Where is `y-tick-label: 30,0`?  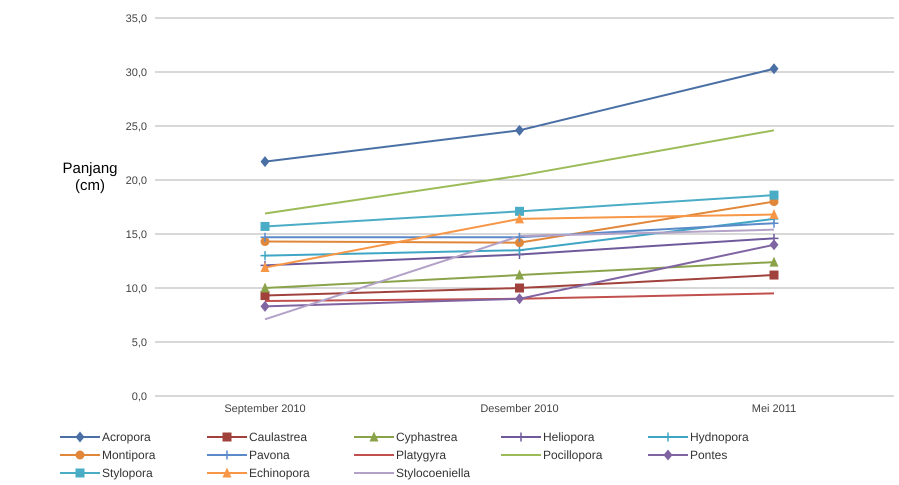 y-tick-label: 30,0 is located at coordinates (136, 72).